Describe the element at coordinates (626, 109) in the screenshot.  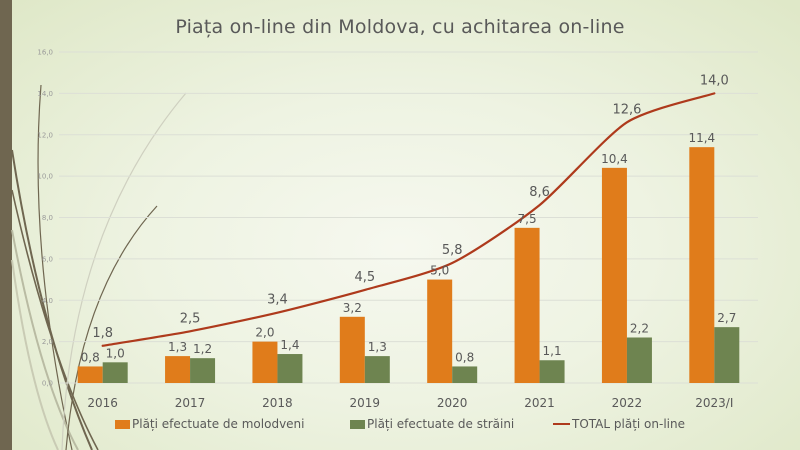
I see `data-label-total: 12,6` at that location.